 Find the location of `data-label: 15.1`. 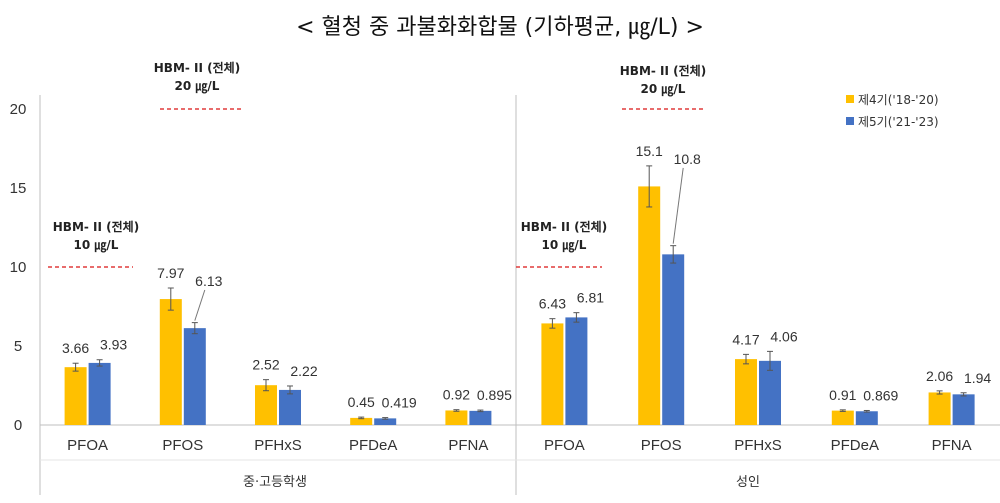

data-label: 15.1 is located at coordinates (649, 151).